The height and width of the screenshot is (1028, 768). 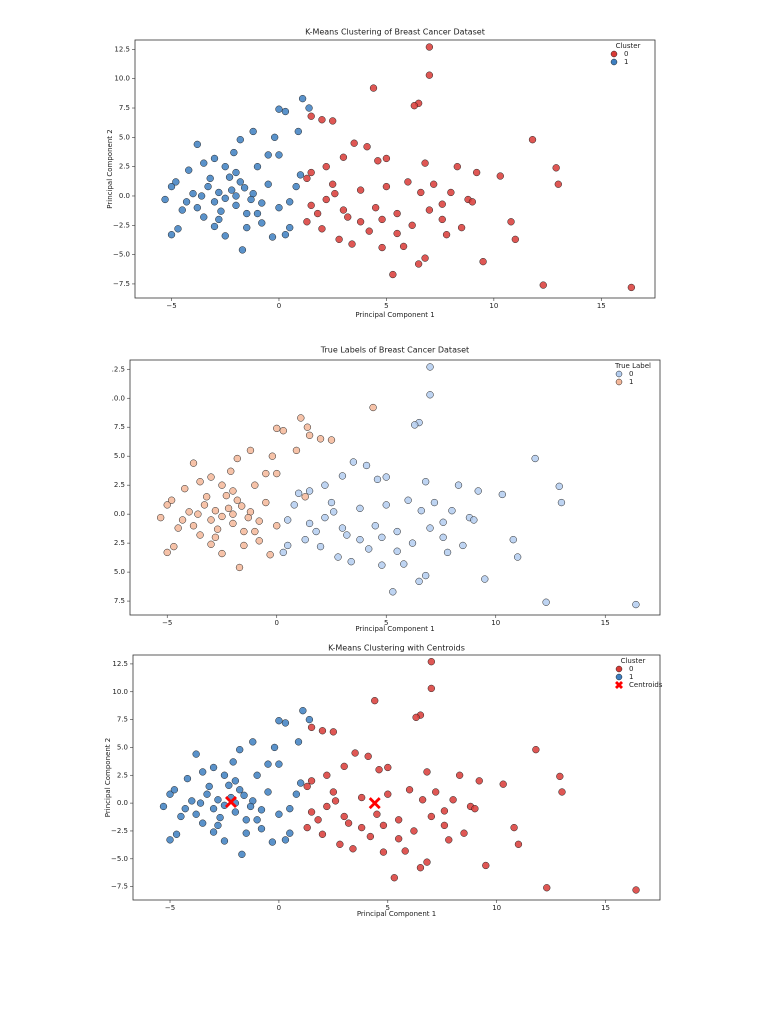 I want to click on x-tick-label: 5, so click(x=388, y=908).